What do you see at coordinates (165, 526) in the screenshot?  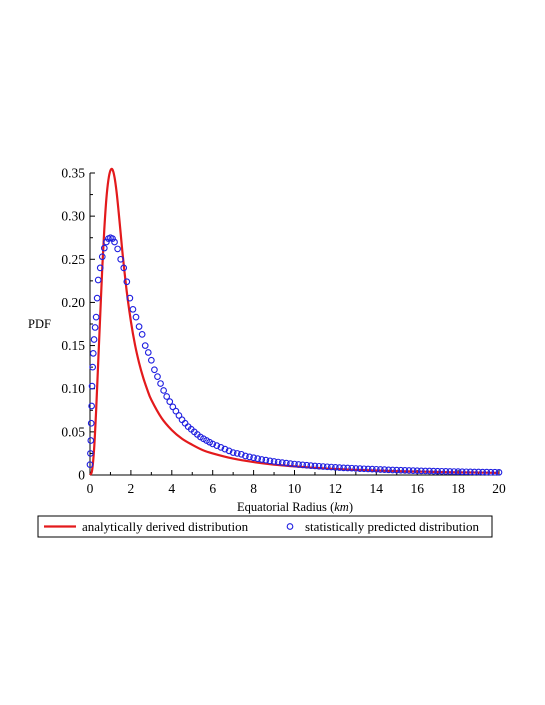 I see `legend-label-analytic: analytically derived distribution` at bounding box center [165, 526].